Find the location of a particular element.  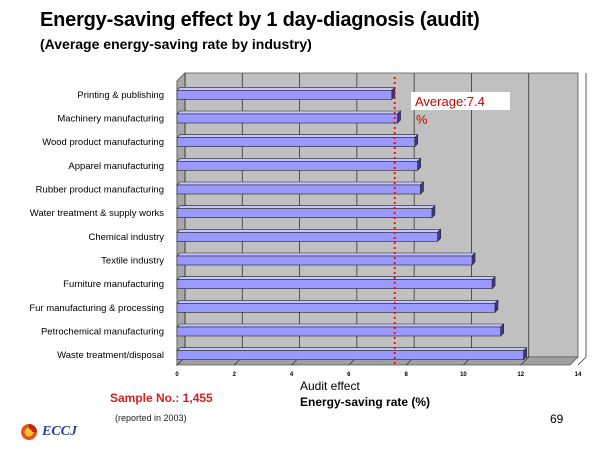

reported-note: (reported in 2003) is located at coordinates (151, 418).